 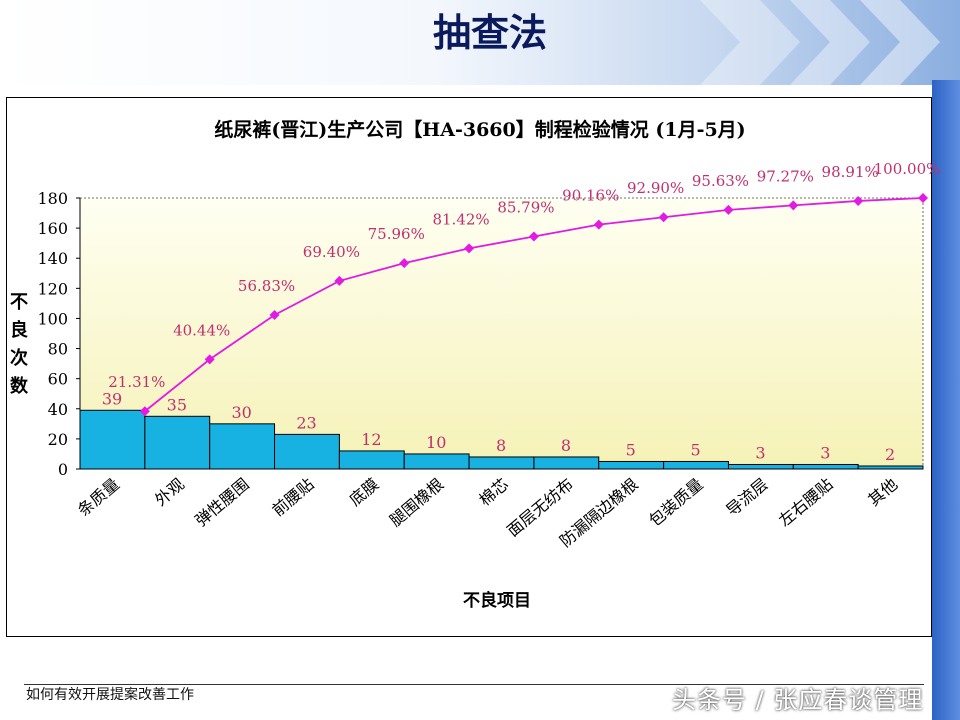 What do you see at coordinates (655, 188) in the screenshot?
I see `cumulative-percent-label: 92.90%` at bounding box center [655, 188].